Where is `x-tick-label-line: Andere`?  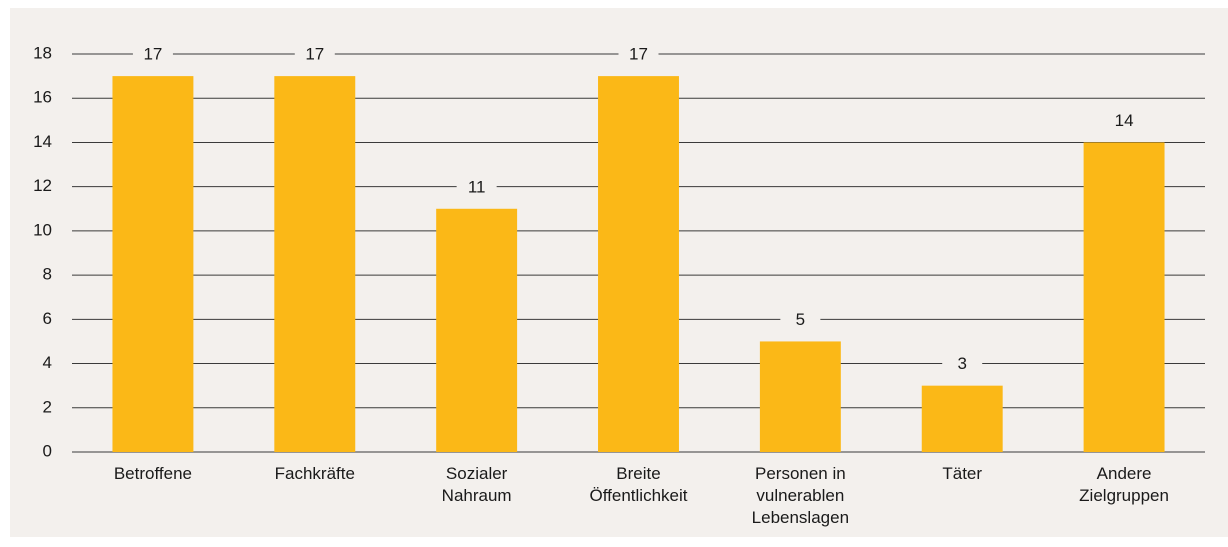 x-tick-label-line: Andere is located at coordinates (1124, 473).